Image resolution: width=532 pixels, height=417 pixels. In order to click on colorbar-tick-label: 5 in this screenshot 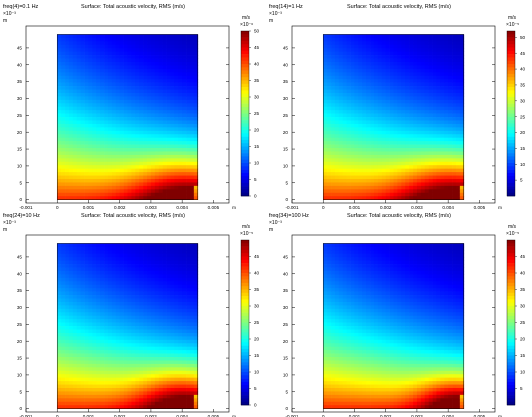, I will do `click(255, 179)`.